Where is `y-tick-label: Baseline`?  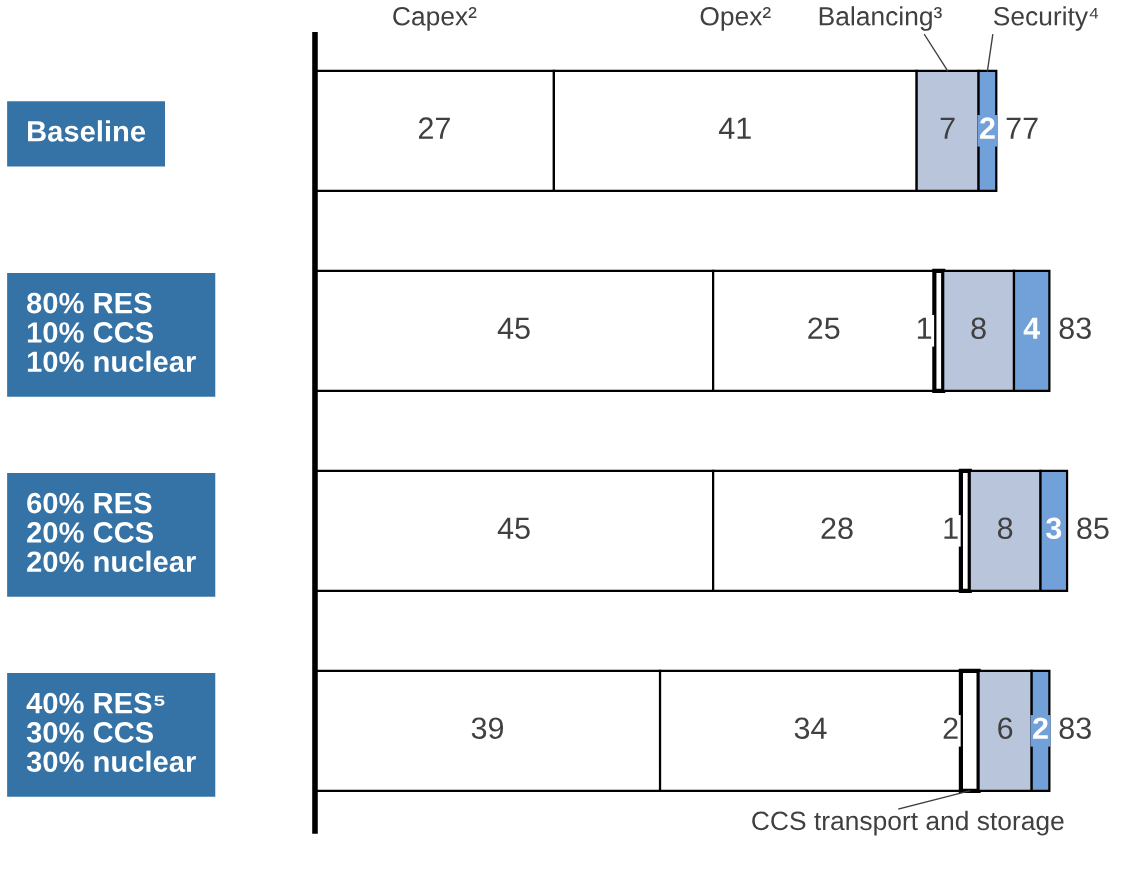 y-tick-label: Baseline is located at coordinates (87, 131).